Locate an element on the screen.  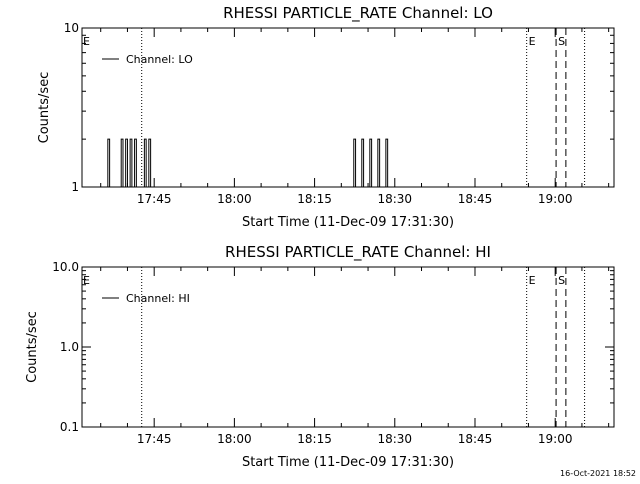
legend-entry: Channel: LO is located at coordinates (159, 59).